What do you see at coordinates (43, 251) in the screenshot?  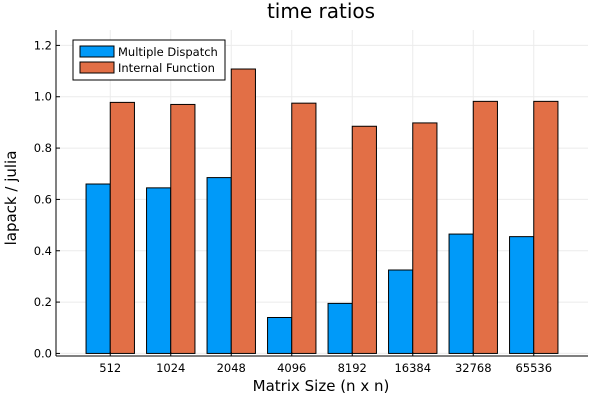 I see `y-tick-label: 0.4` at bounding box center [43, 251].